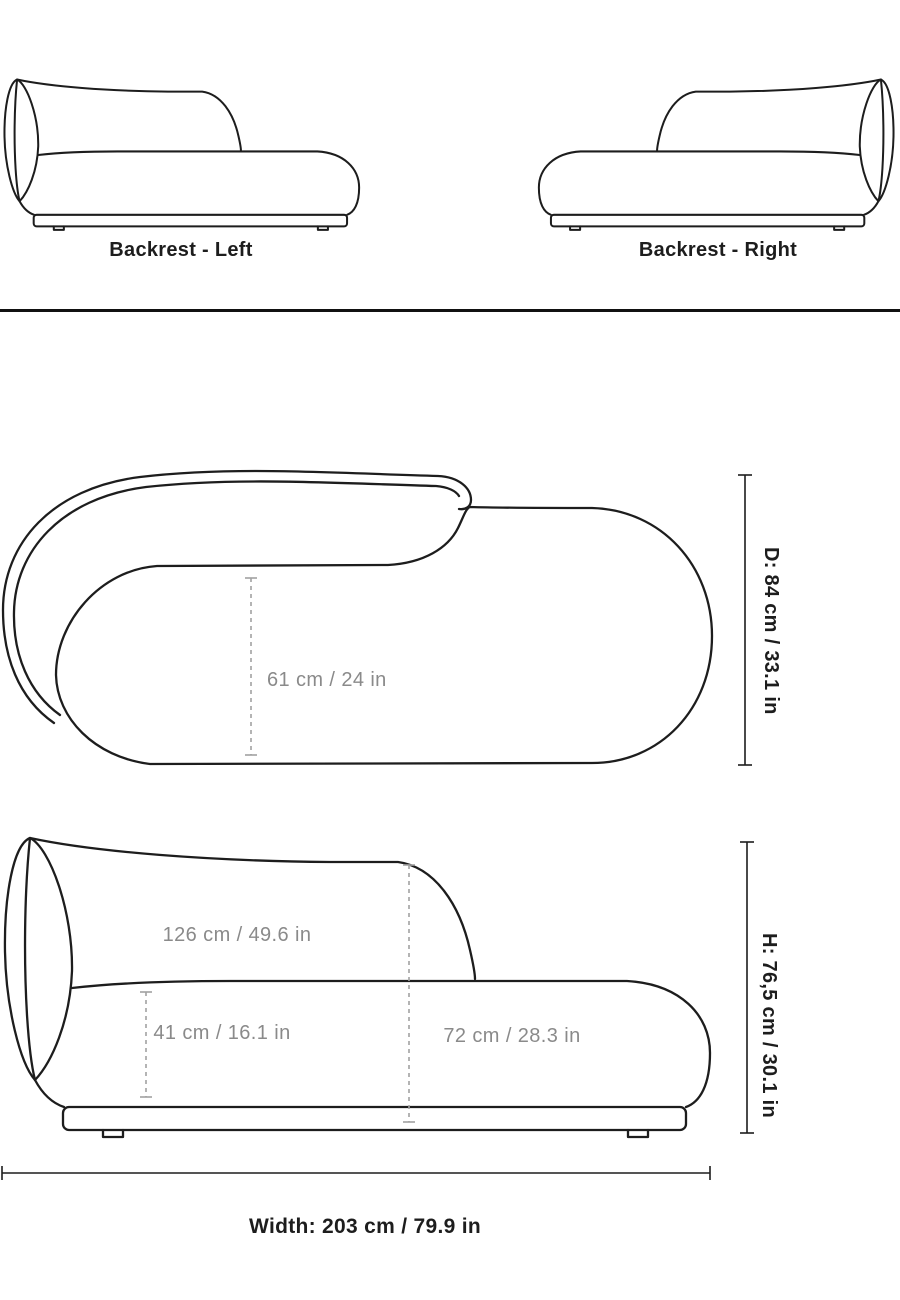 The width and height of the screenshot is (900, 1300). What do you see at coordinates (450, 310) in the screenshot?
I see `section-divider` at bounding box center [450, 310].